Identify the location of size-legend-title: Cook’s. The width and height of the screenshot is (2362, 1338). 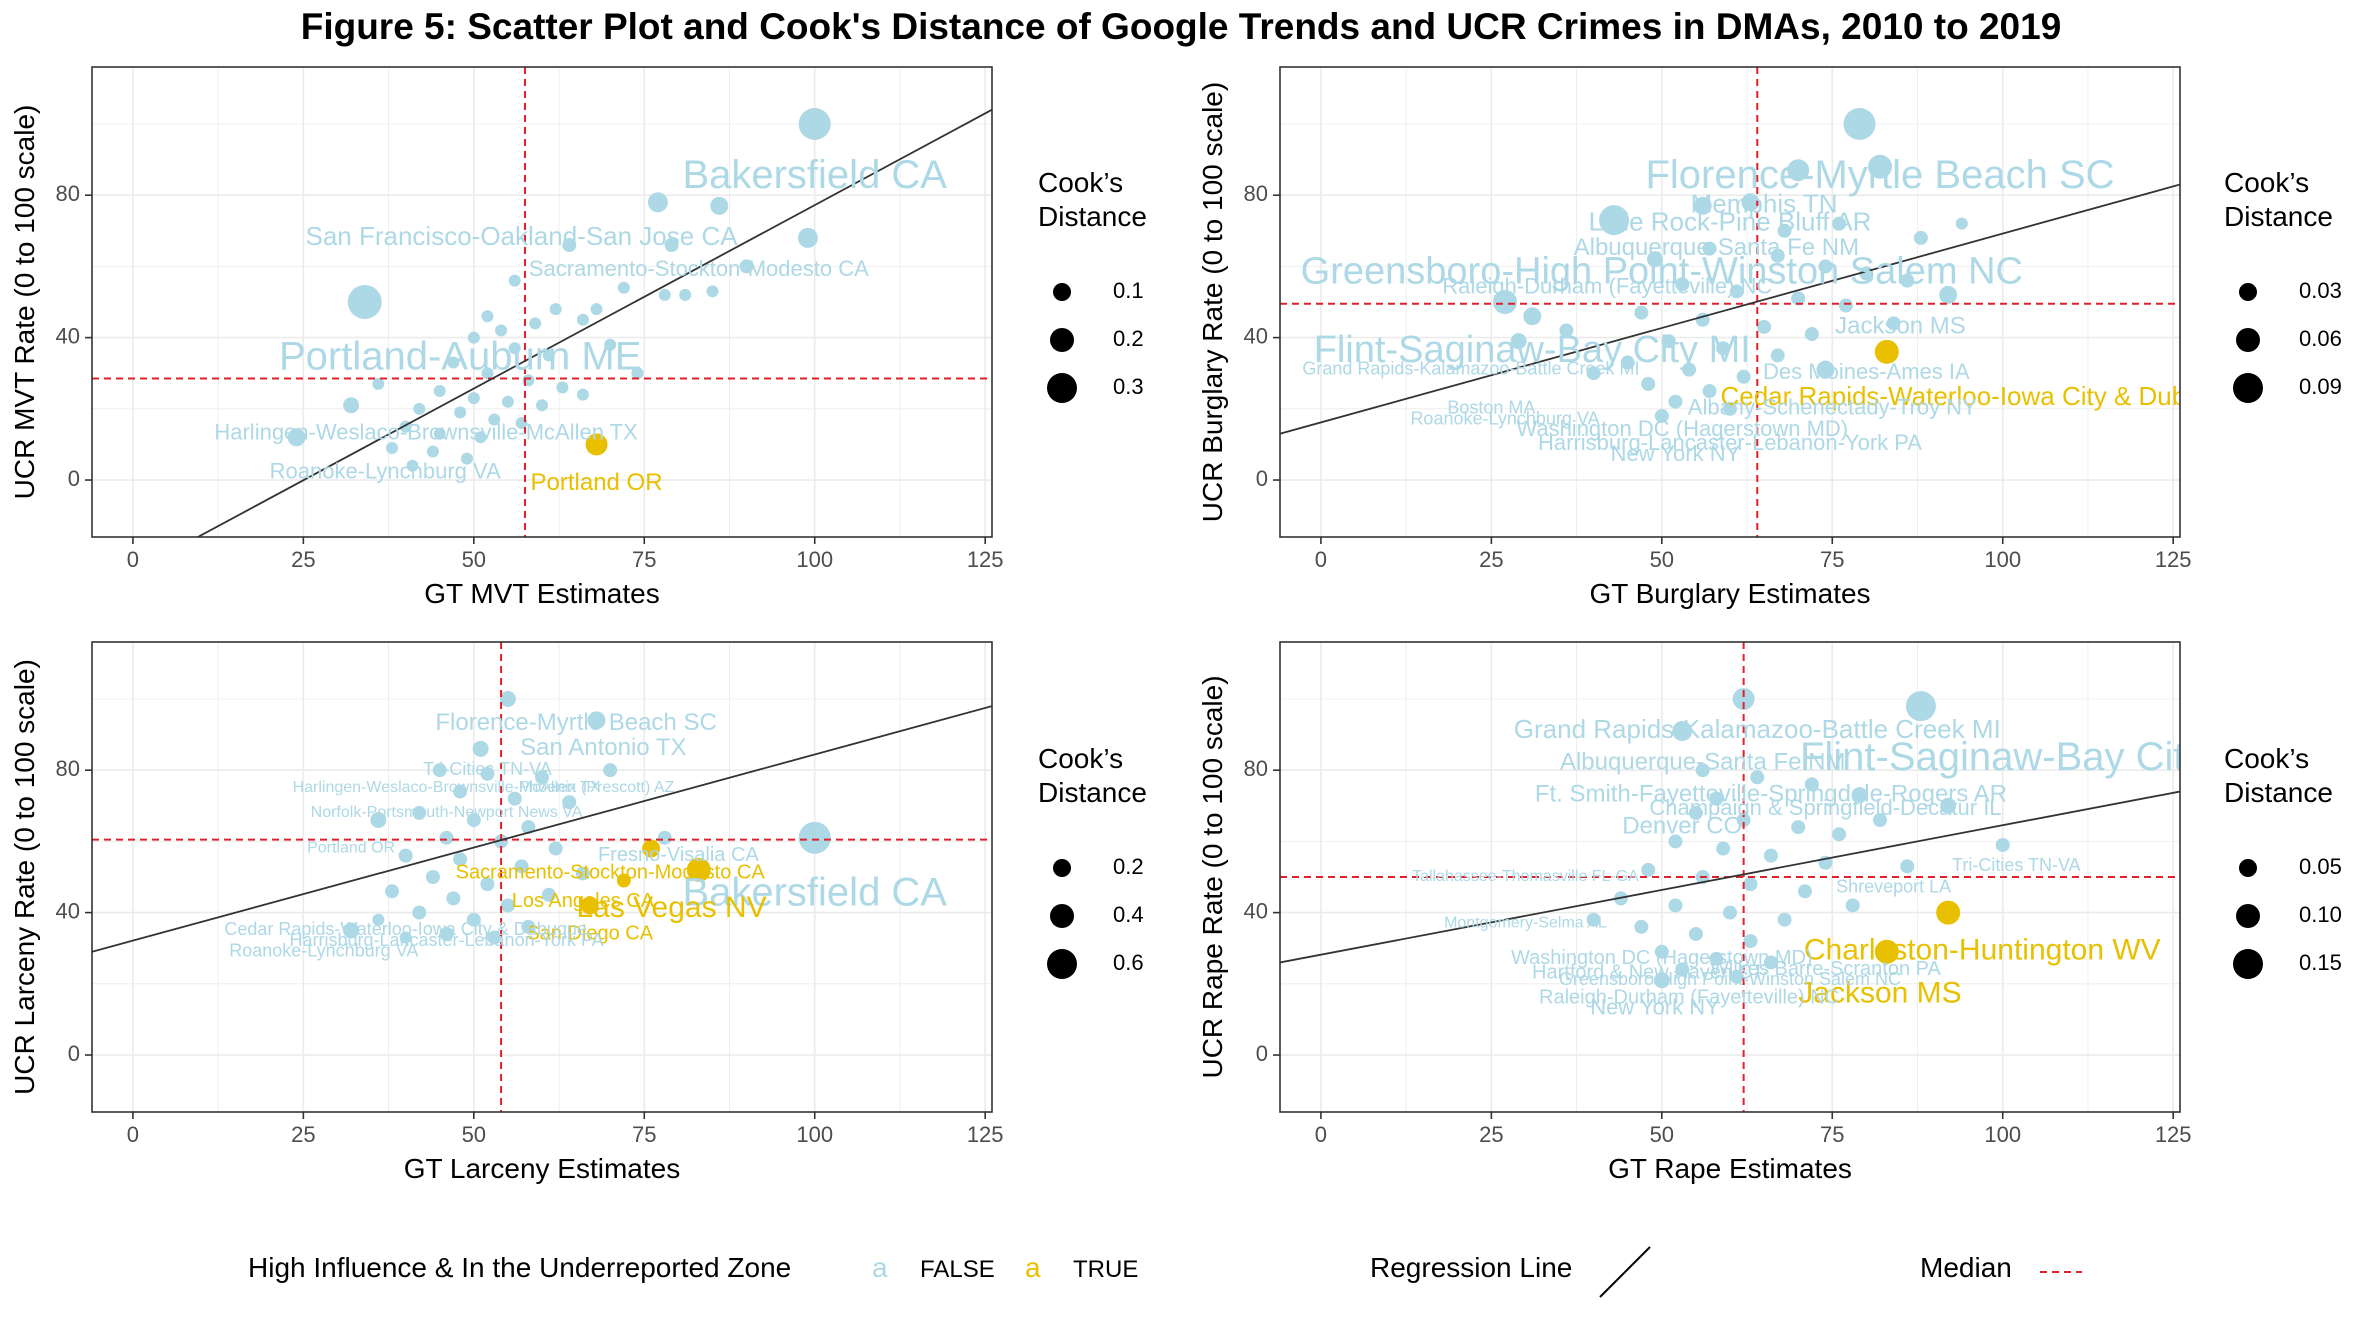
(2266, 182).